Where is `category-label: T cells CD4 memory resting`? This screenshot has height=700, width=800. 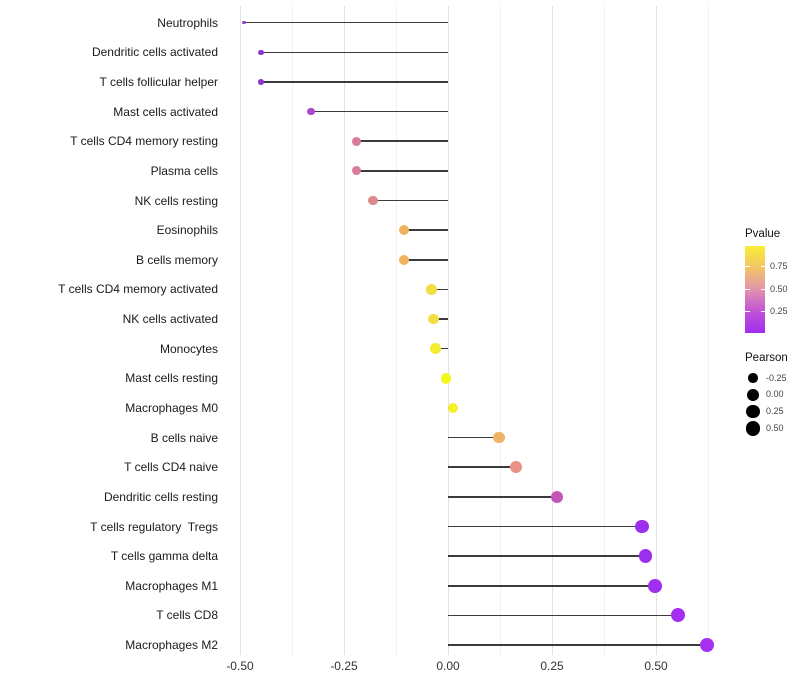 category-label: T cells CD4 memory resting is located at coordinates (144, 141).